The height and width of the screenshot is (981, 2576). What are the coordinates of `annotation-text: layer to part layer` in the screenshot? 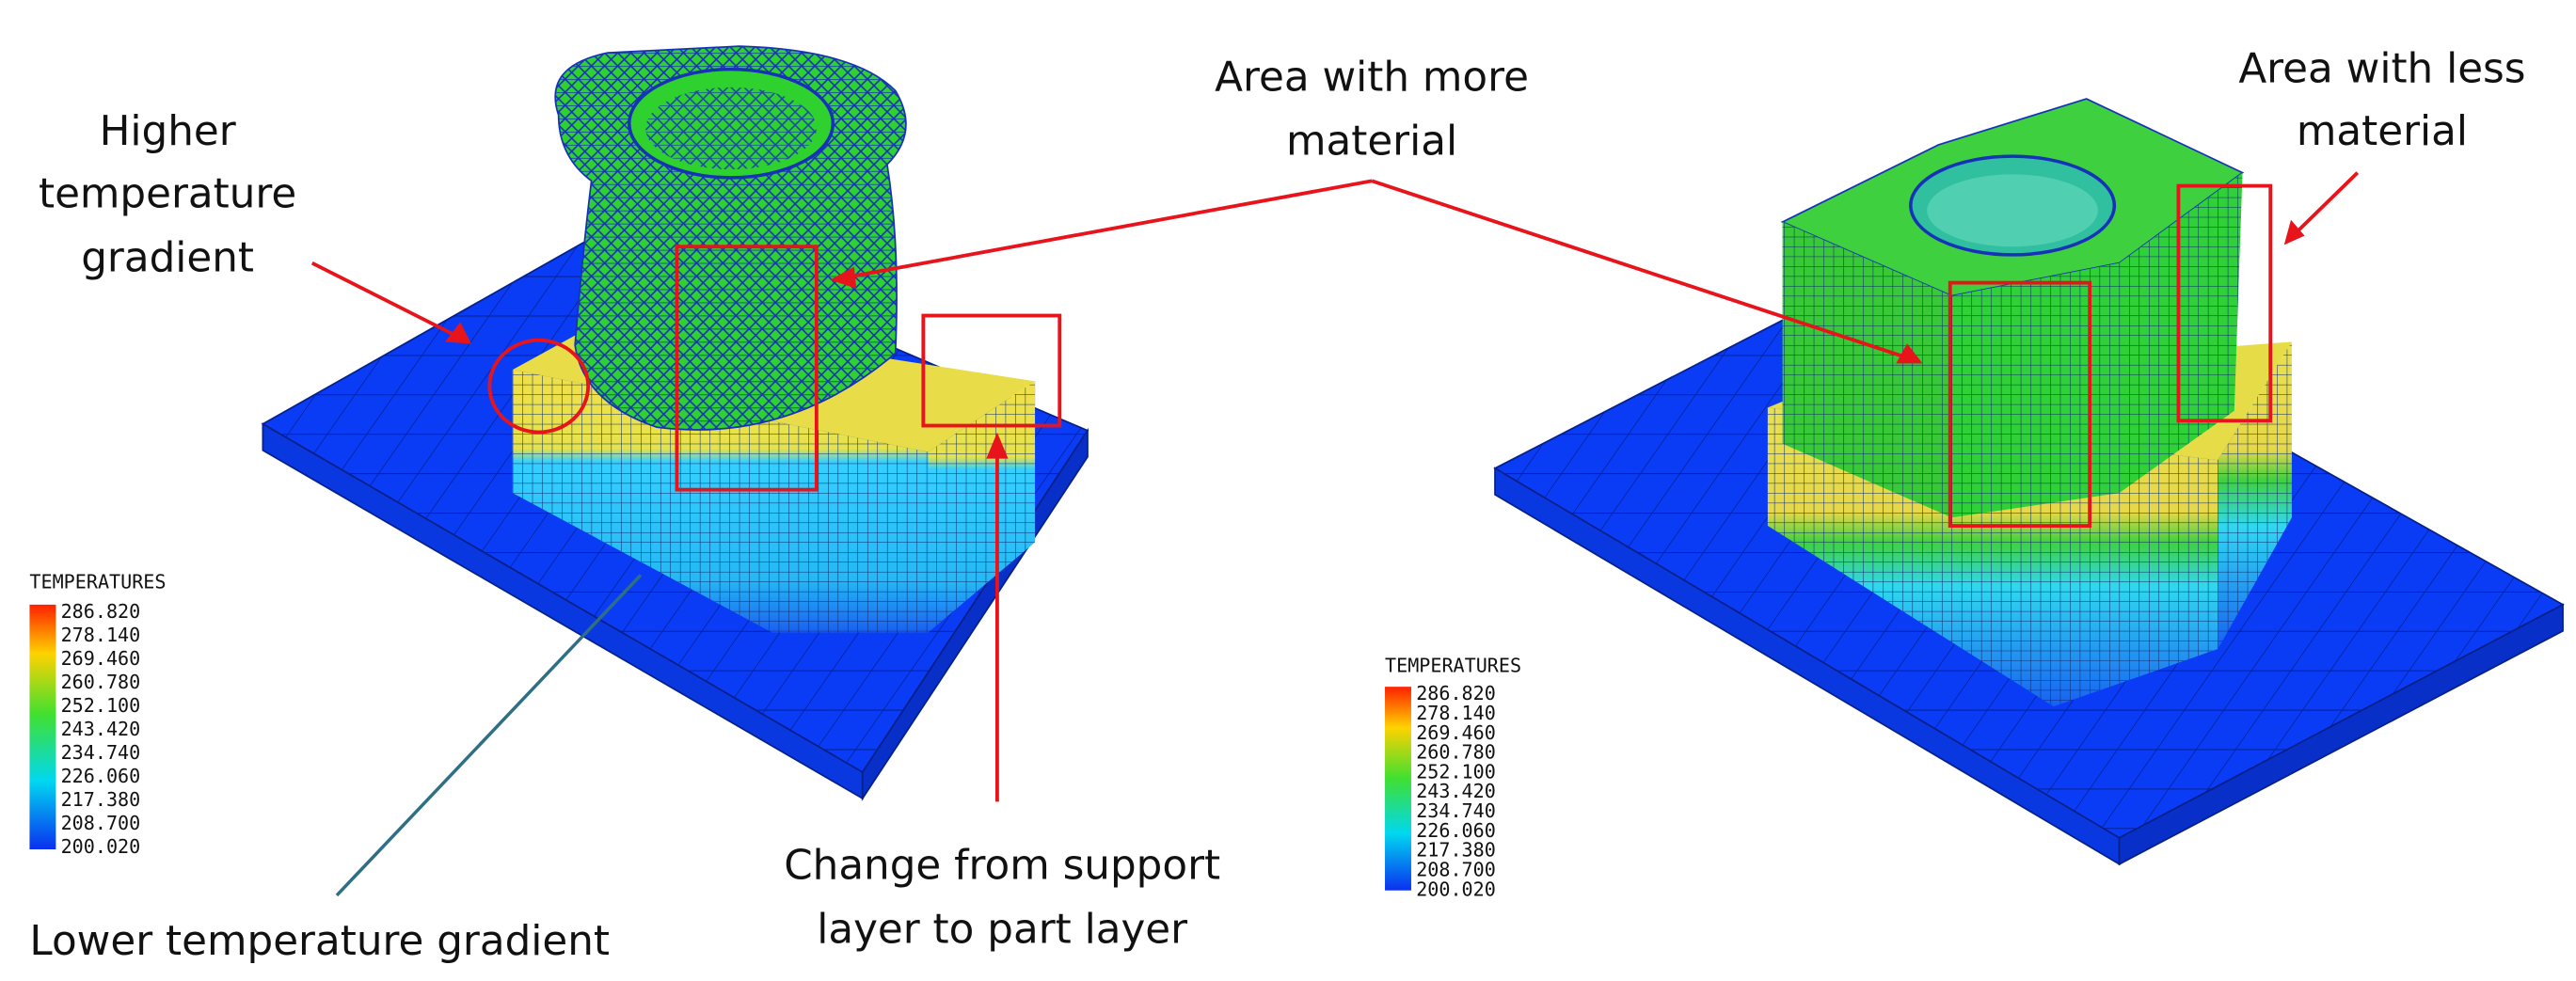 It's located at (1002, 930).